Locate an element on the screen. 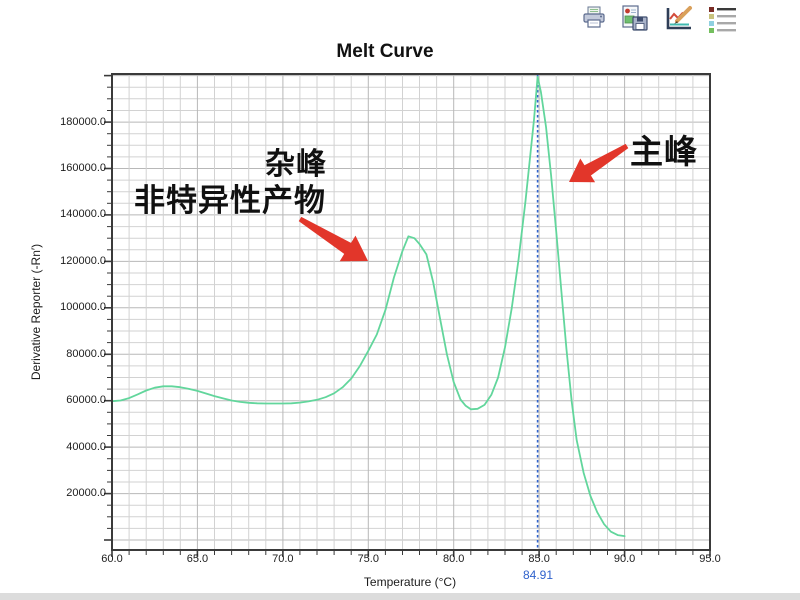 The image size is (800, 600). y-axis-title: Derivative Reporter (-Rn′) is located at coordinates (36, 312).